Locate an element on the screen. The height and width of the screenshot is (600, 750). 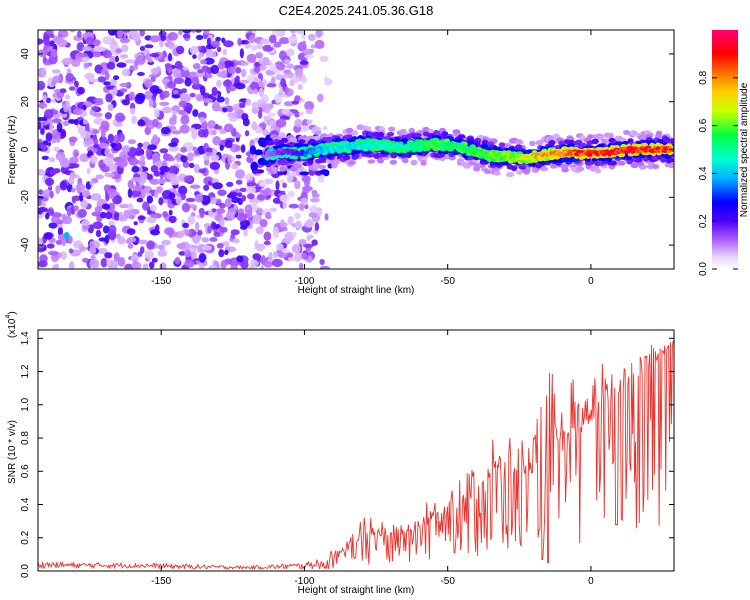
y-tick-label: 0.8 is located at coordinates (25, 438).